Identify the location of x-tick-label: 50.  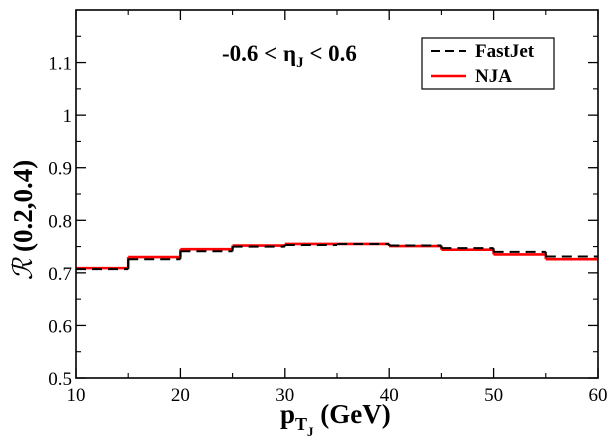
(493, 395).